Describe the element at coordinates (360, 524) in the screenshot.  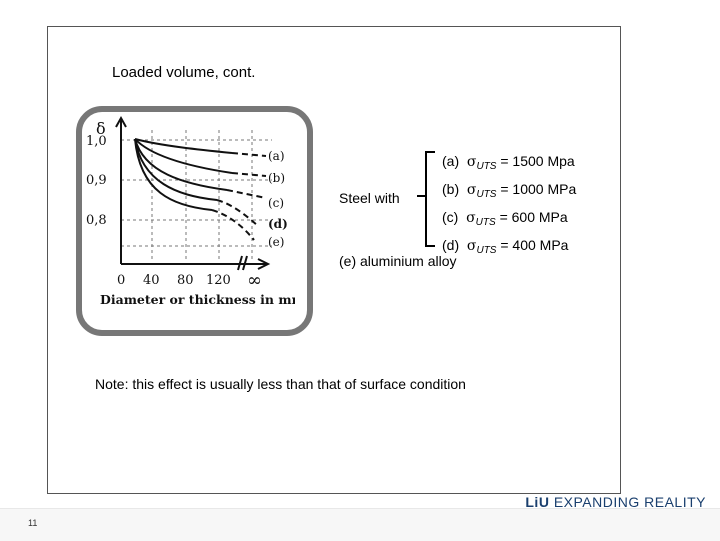
I see `footer-bar` at that location.